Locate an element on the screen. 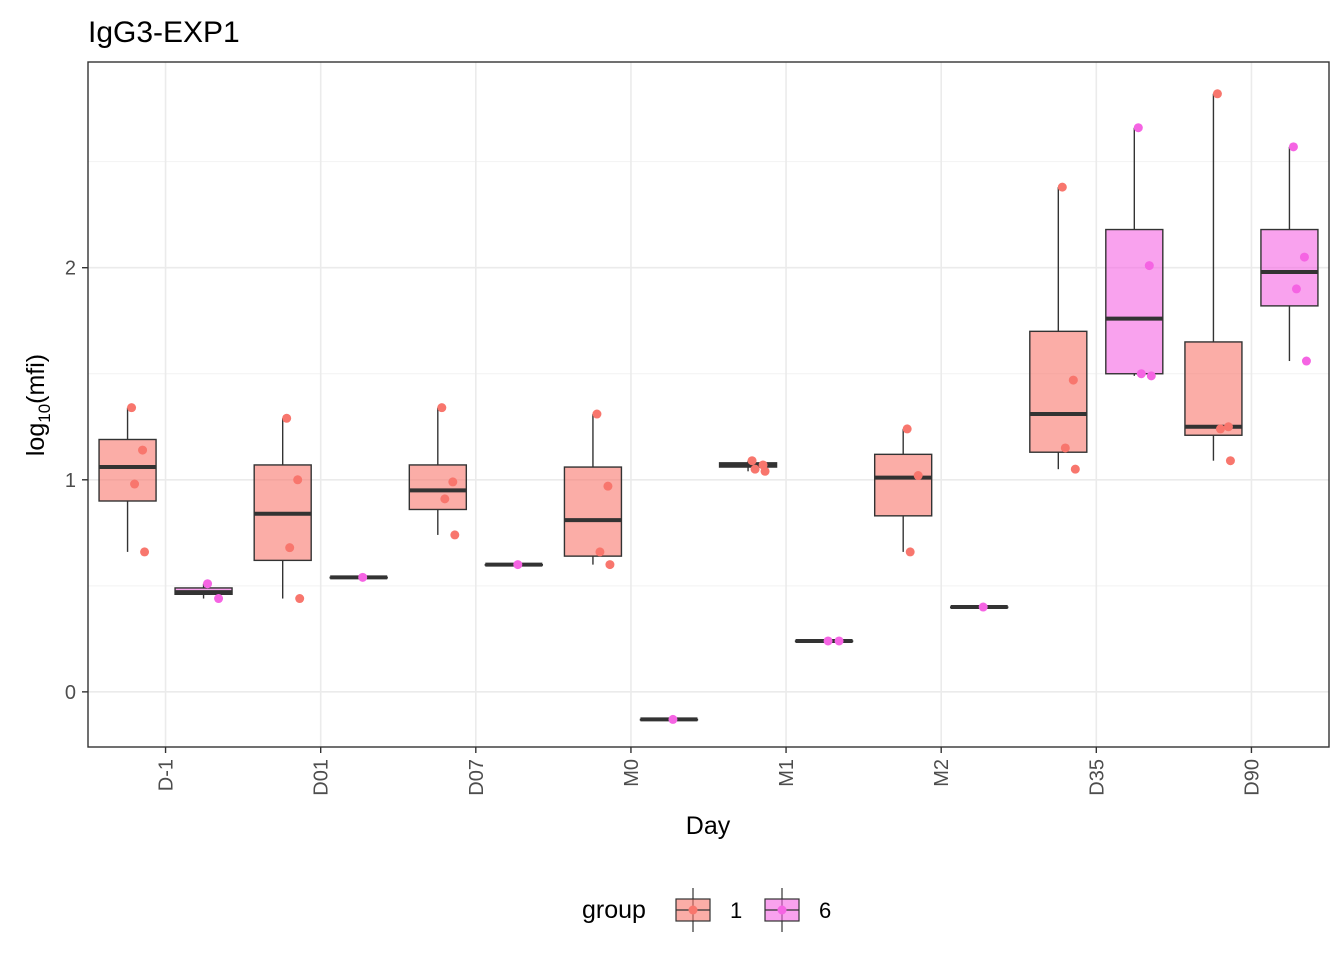  box-group-1-D07 is located at coordinates (438, 471).